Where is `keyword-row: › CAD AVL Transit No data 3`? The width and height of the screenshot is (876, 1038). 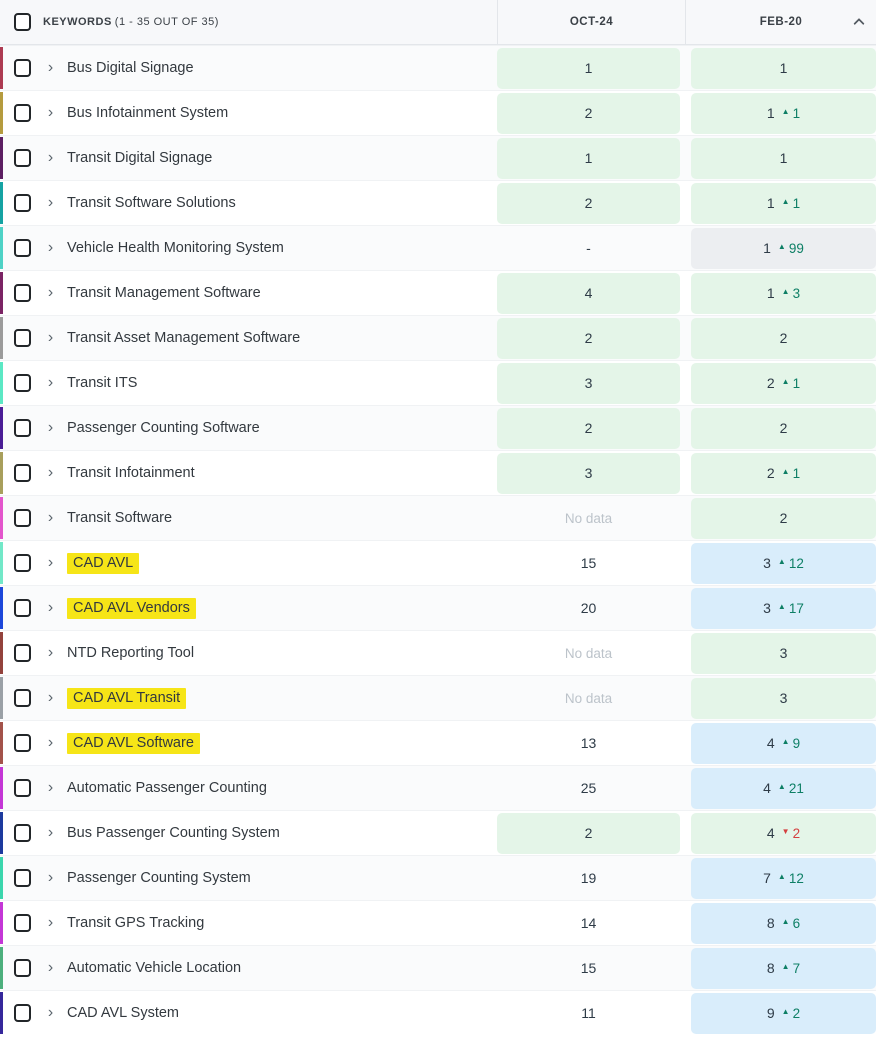
keyword-row: › CAD AVL Transit No data 3 is located at coordinates (438, 697).